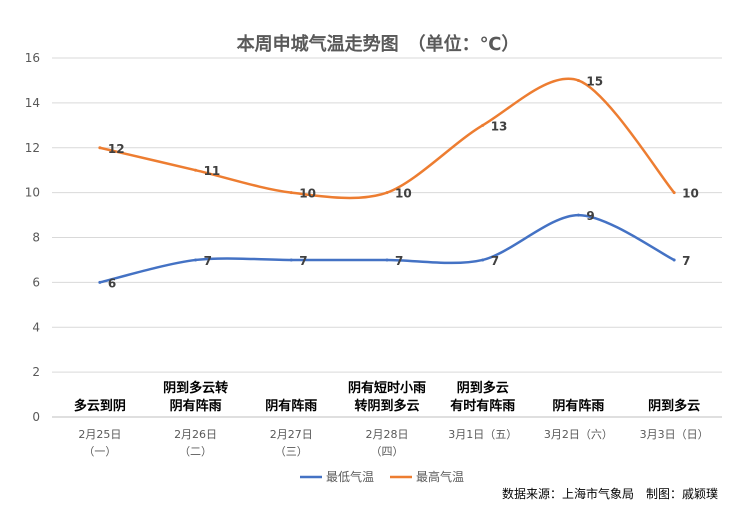 The height and width of the screenshot is (516, 750). I want to click on chart-title: 本周申城气温走势图 （单位：℃）, so click(378, 44).